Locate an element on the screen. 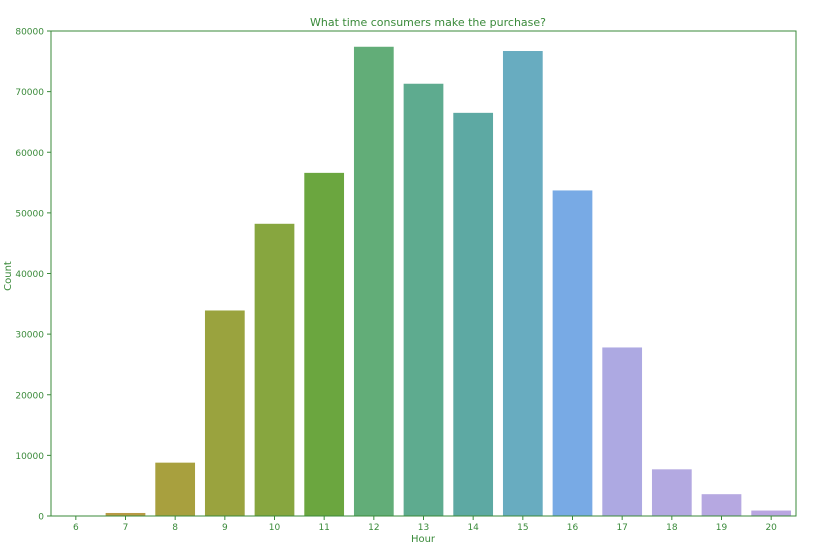  y-tick-label: 0 is located at coordinates (41, 518).